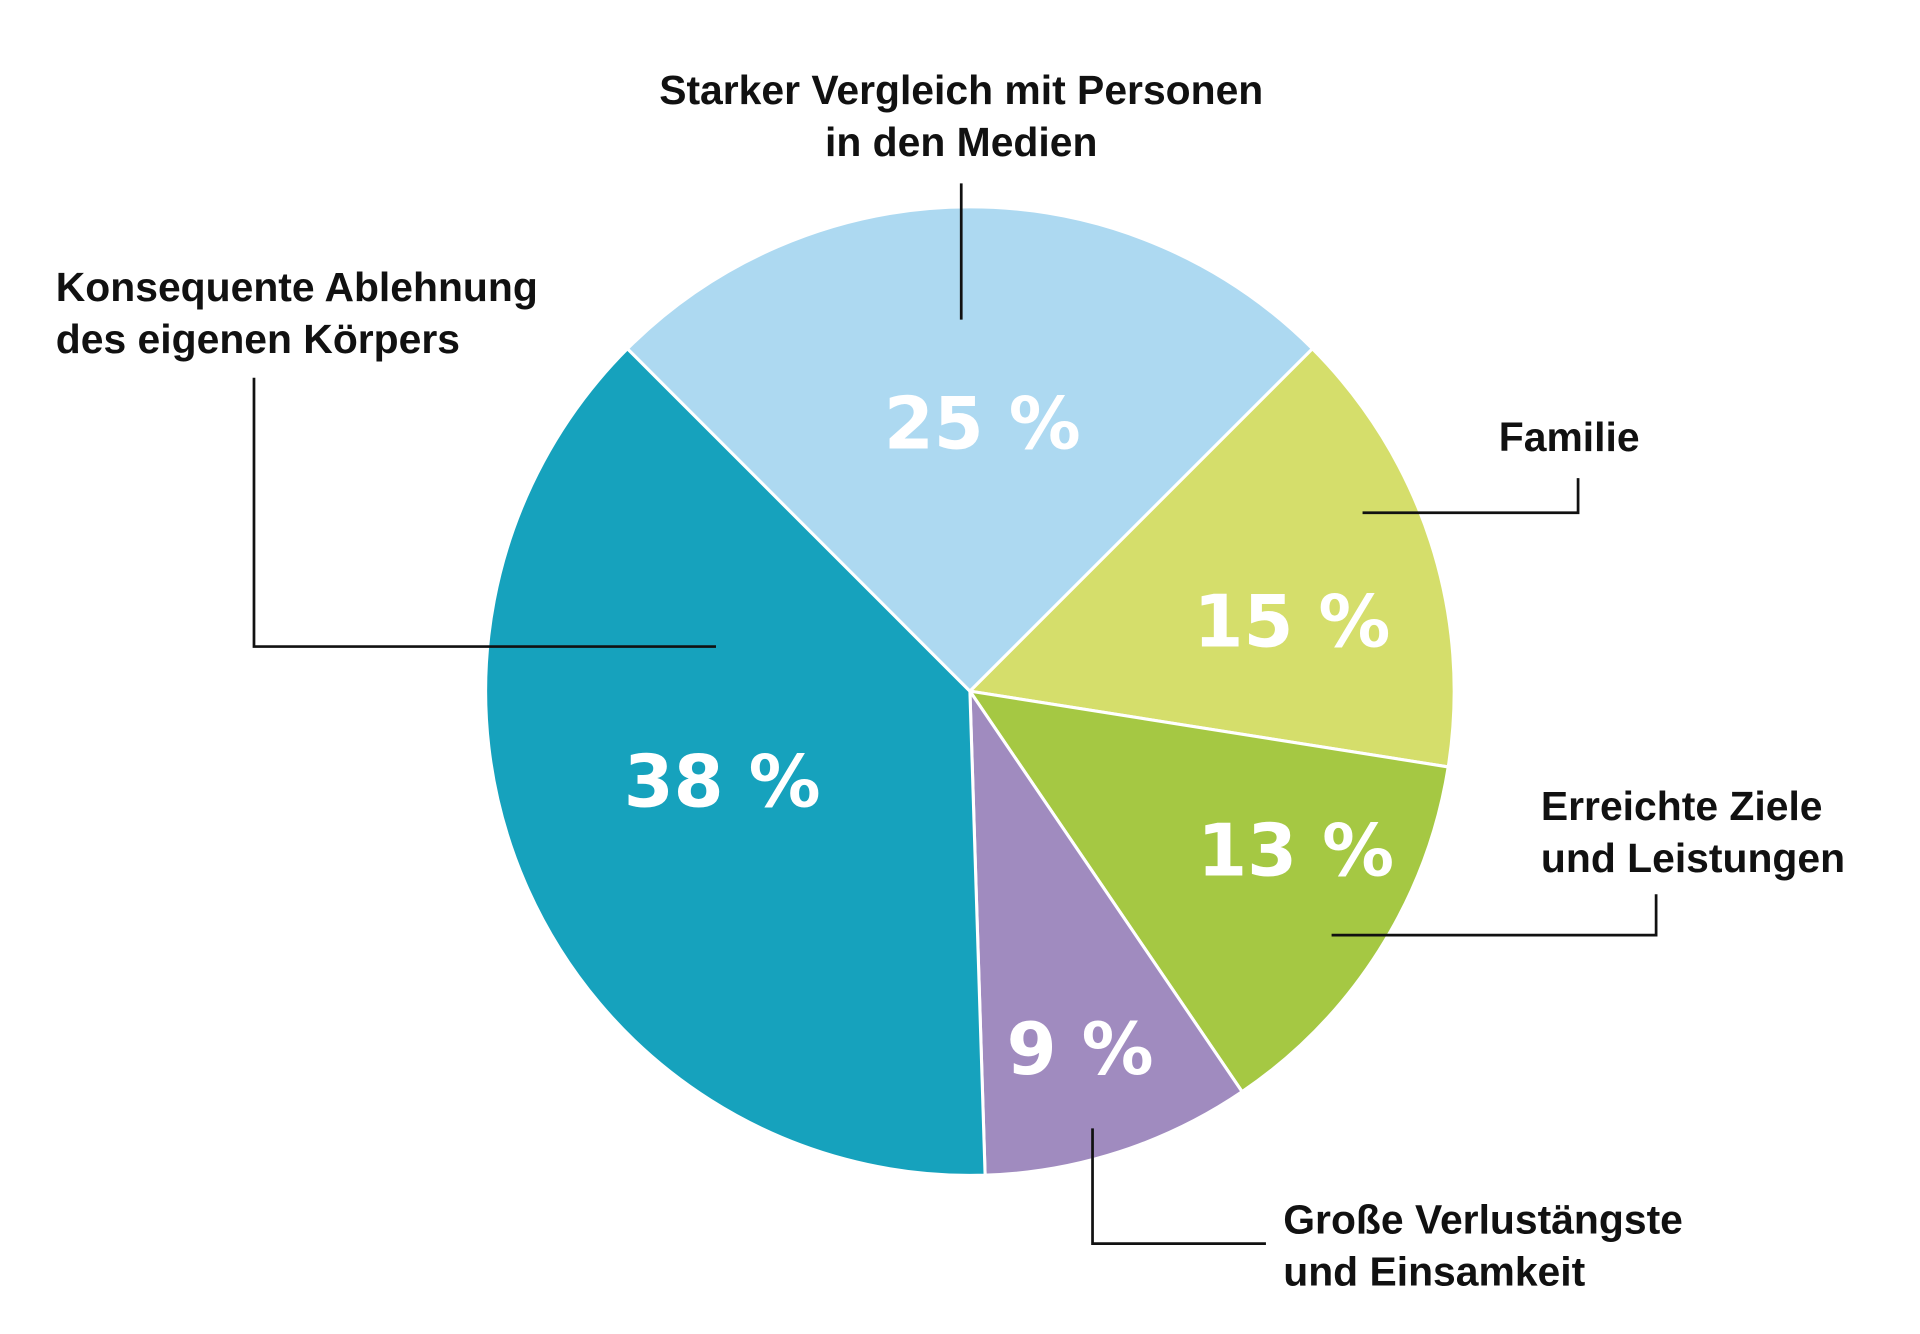  What do you see at coordinates (297, 287) in the screenshot?
I see `label-line: Konsequente Ablehnung` at bounding box center [297, 287].